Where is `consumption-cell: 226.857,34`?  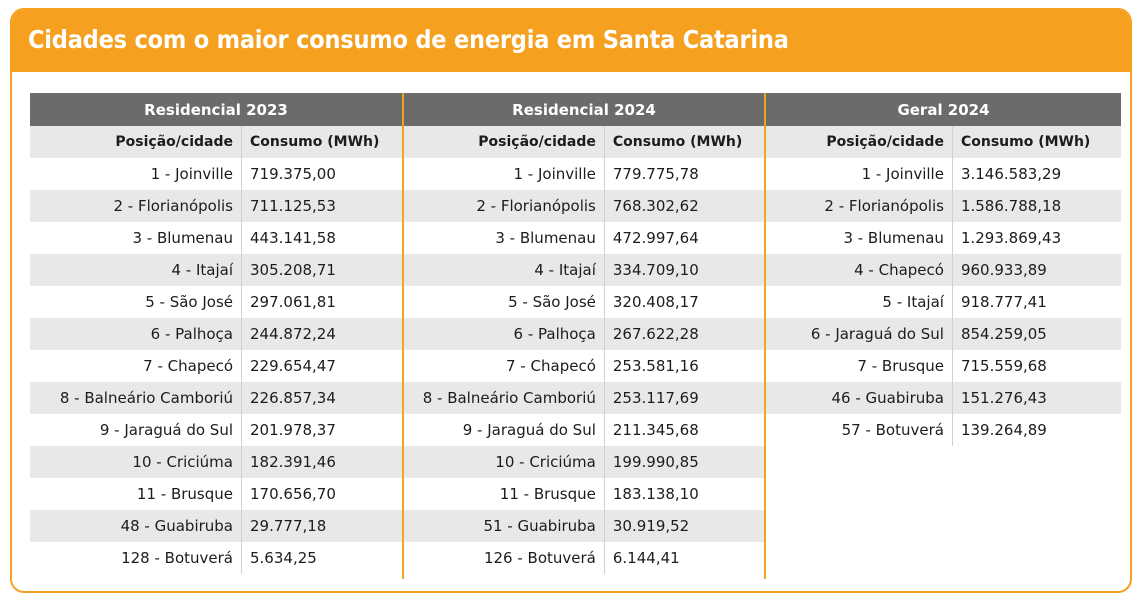
consumption-cell: 226.857,34 is located at coordinates (293, 398).